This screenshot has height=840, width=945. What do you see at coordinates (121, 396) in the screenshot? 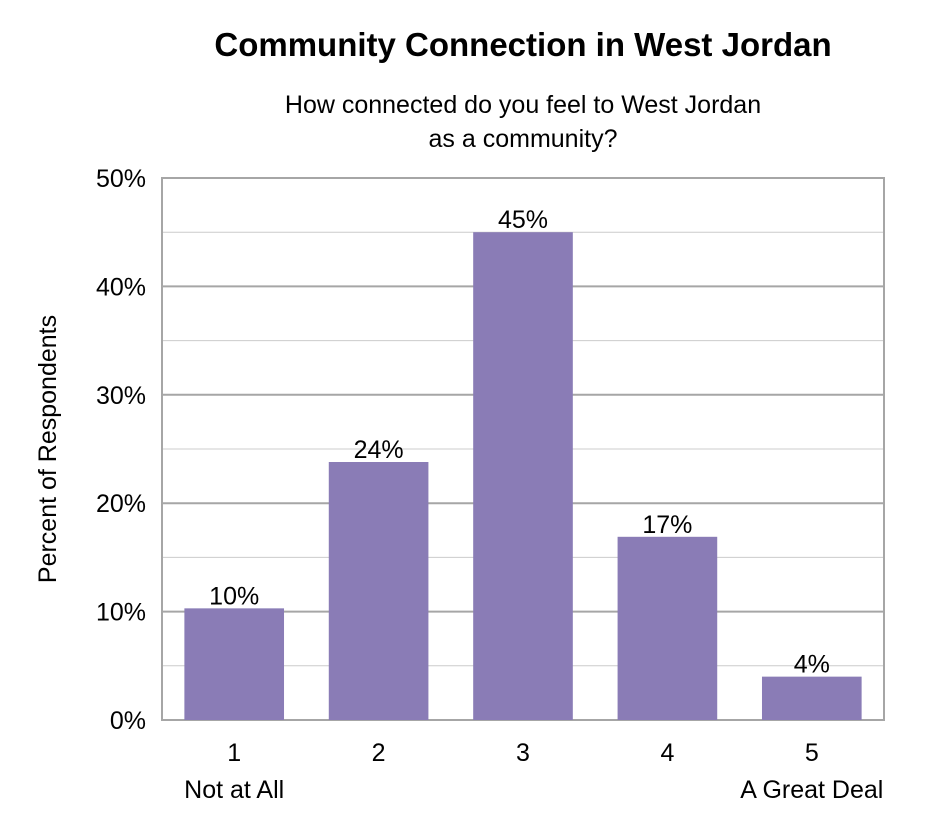
I see `y-tick-label: 30%` at bounding box center [121, 396].